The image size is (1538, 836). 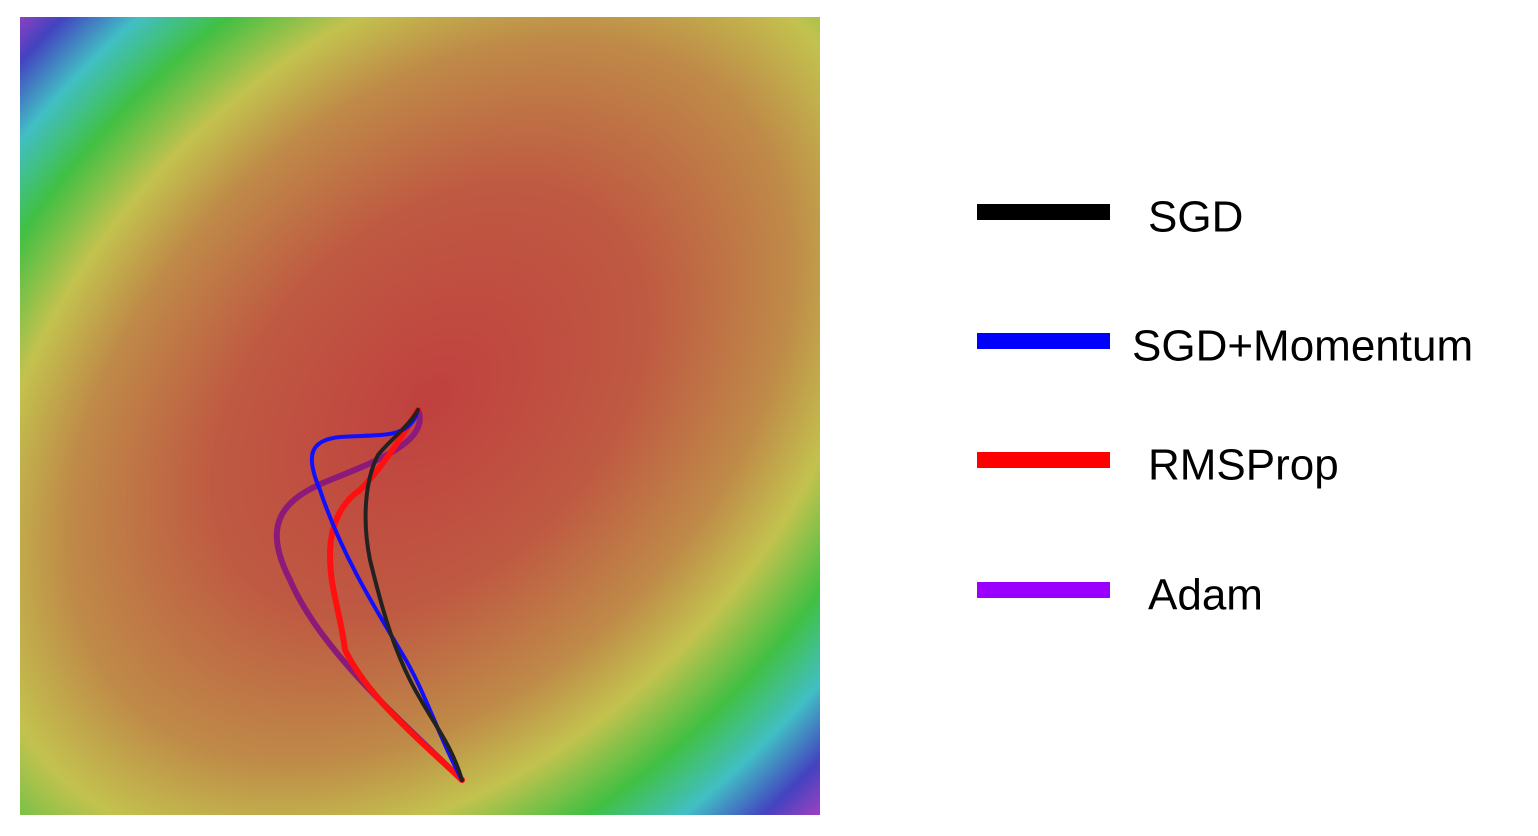 I want to click on trajectories, so click(x=369, y=595).